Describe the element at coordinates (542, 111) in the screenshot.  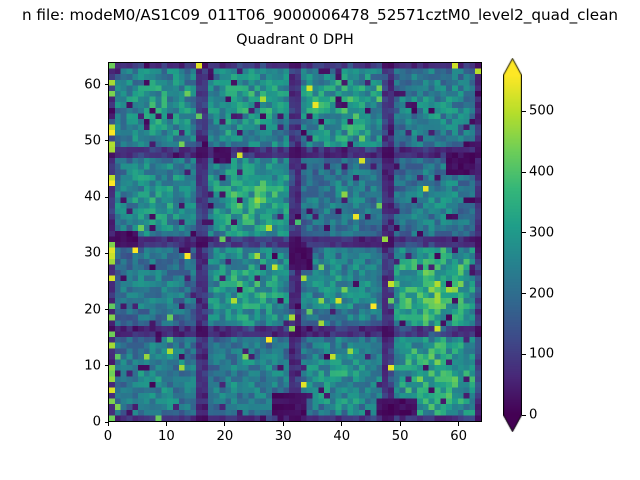
I see `colorbar-tick-label: 500` at that location.